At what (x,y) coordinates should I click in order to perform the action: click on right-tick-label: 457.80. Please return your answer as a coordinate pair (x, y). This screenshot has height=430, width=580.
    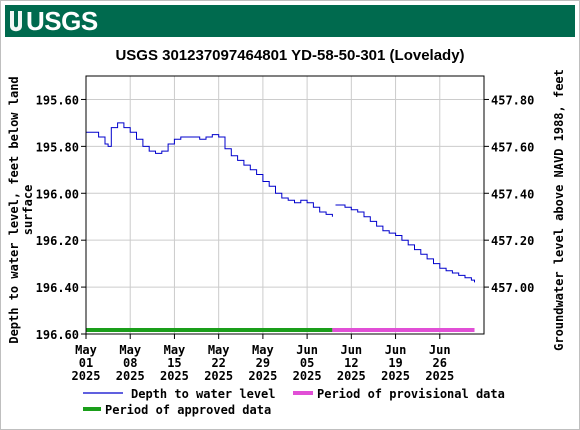
    Looking at the image, I should click on (512, 100).